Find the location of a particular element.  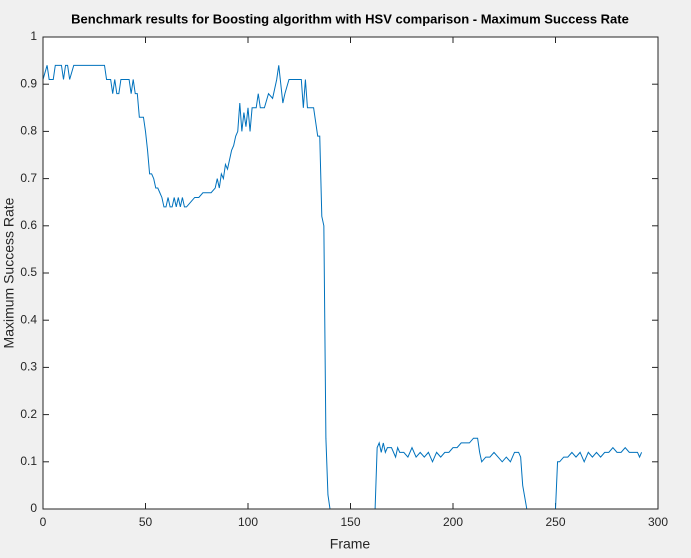

x-tick-label: 300 is located at coordinates (658, 522).